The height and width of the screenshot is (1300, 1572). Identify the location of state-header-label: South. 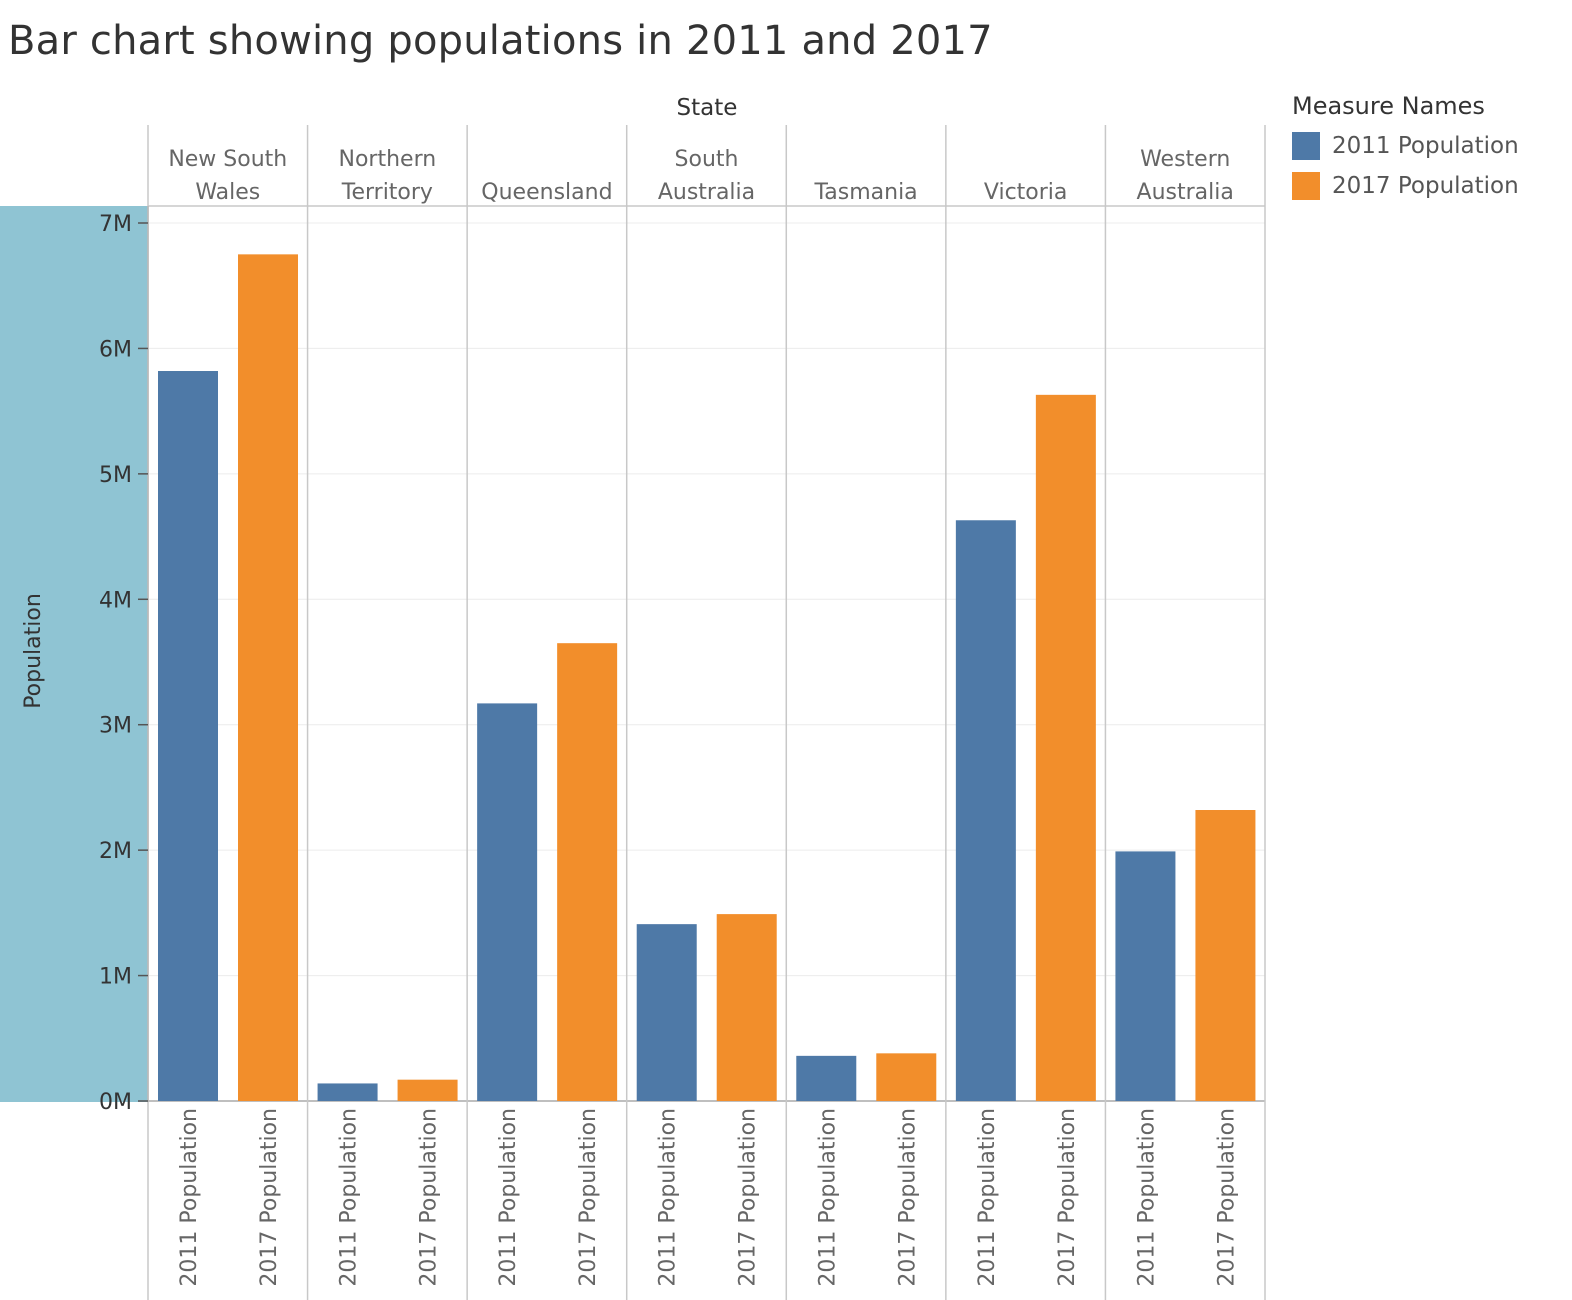
(707, 159).